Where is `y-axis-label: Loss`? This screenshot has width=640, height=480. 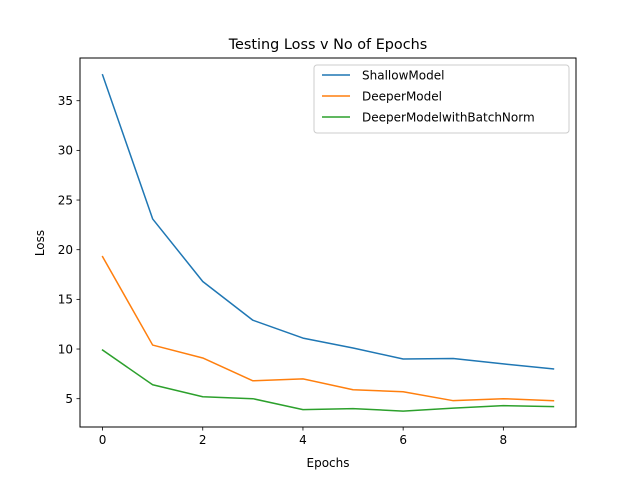
y-axis-label: Loss is located at coordinates (40, 243).